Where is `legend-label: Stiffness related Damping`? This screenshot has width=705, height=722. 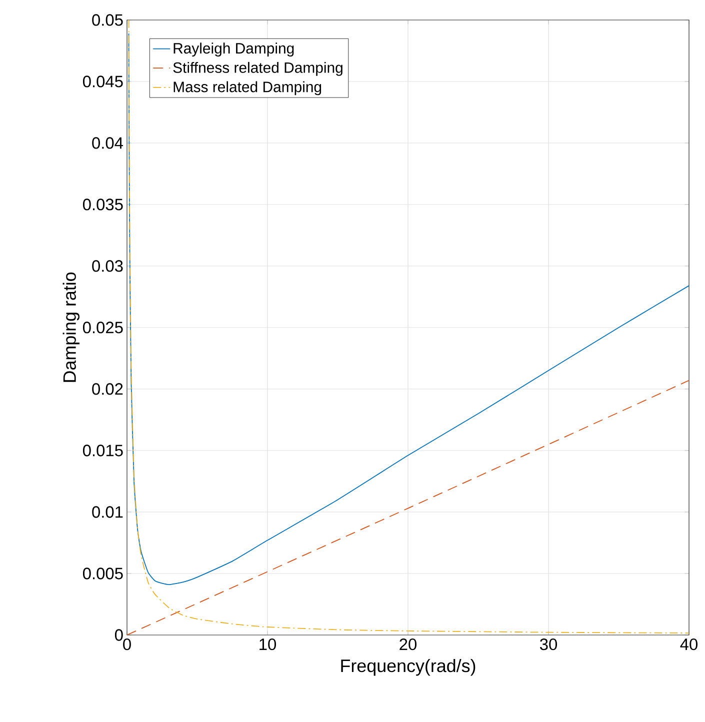
legend-label: Stiffness related Damping is located at coordinates (257, 69).